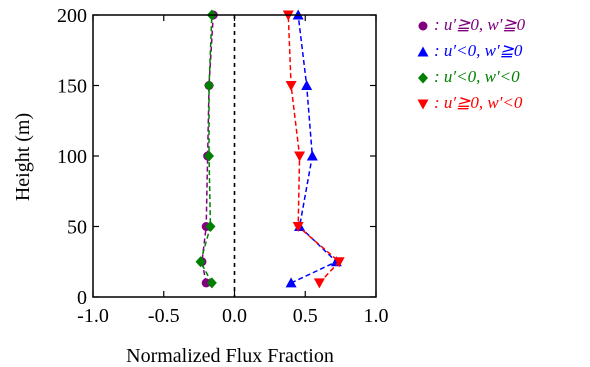 Image resolution: width=590 pixels, height=367 pixels. Describe the element at coordinates (478, 102) in the screenshot. I see `legend-label: : u′≧0, w′<0` at that location.